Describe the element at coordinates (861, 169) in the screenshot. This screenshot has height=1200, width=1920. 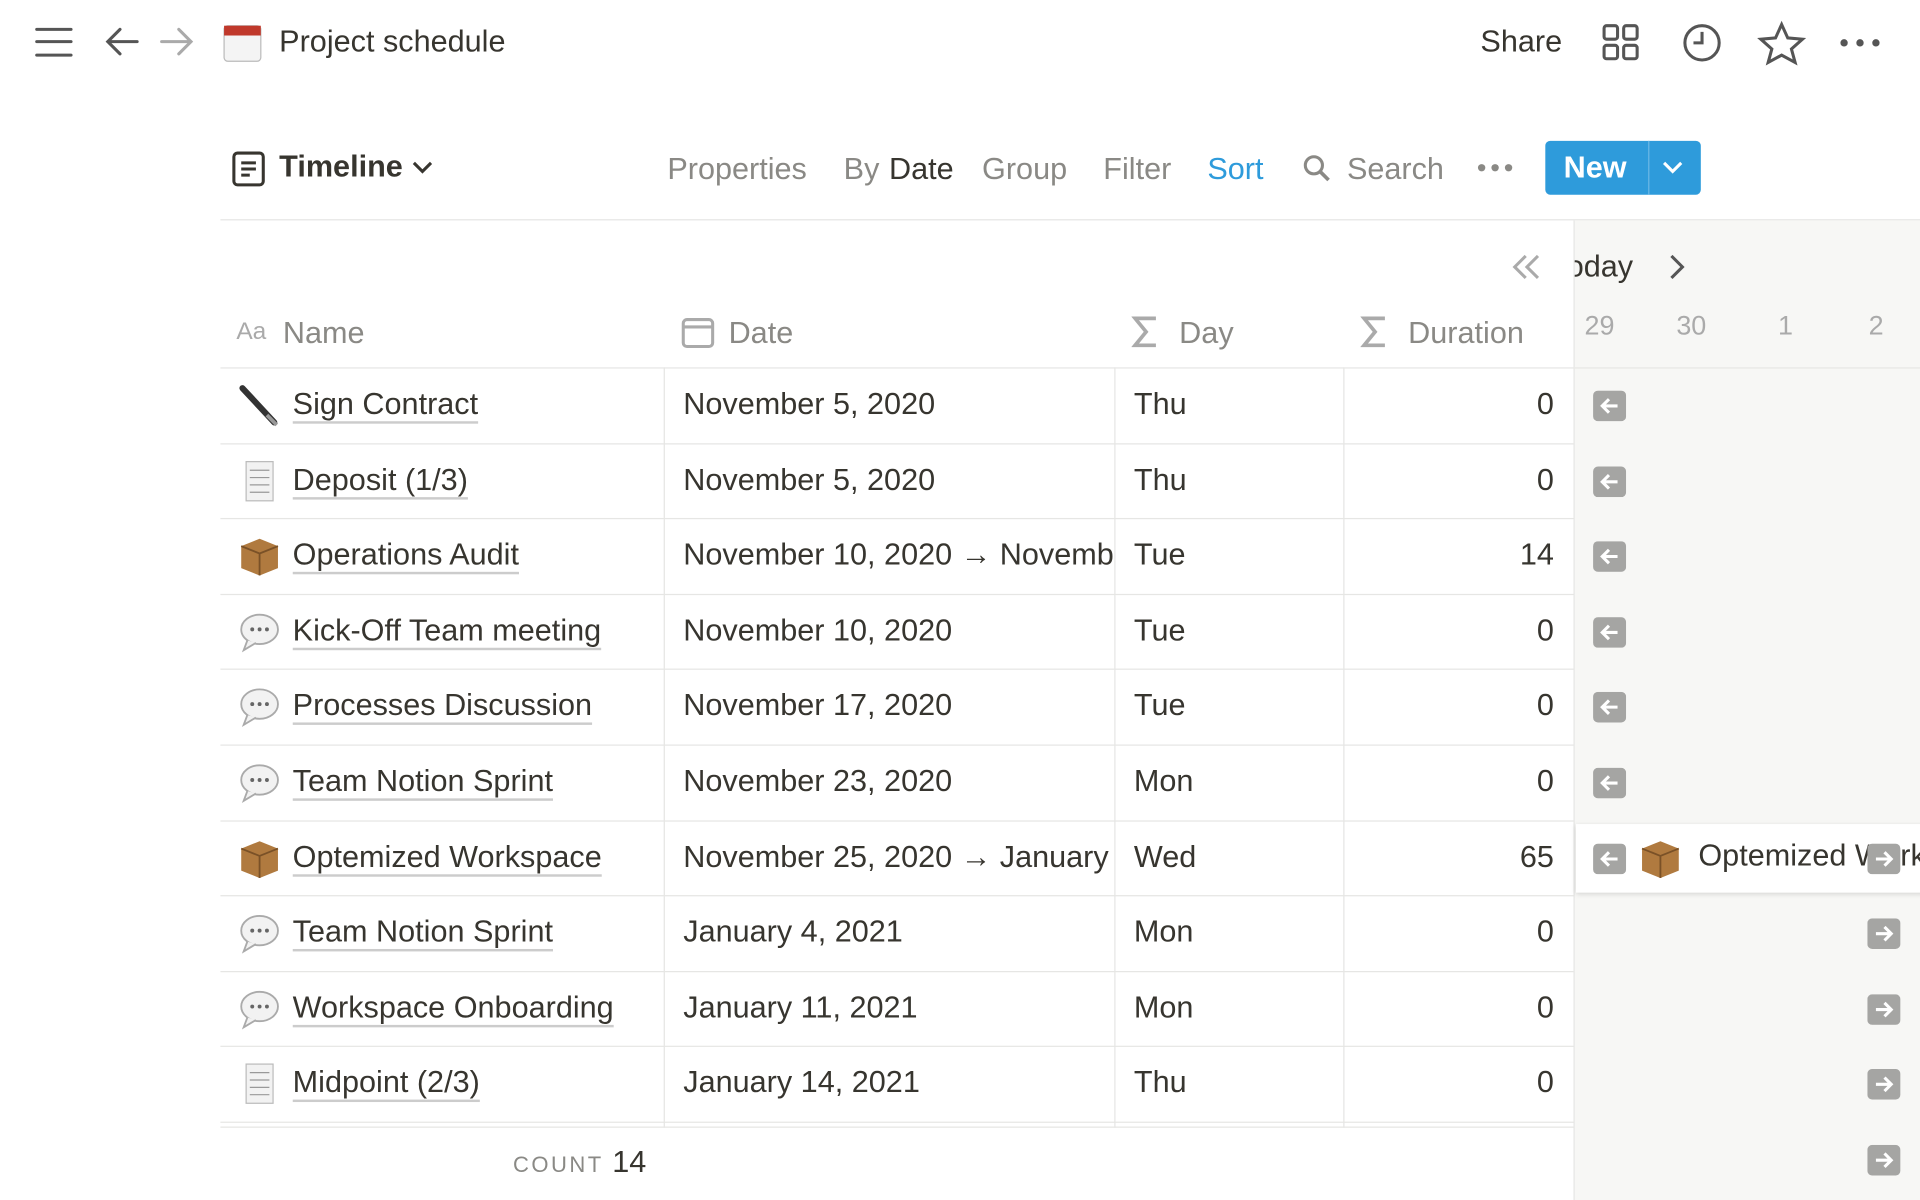
I see `by-label: By` at that location.